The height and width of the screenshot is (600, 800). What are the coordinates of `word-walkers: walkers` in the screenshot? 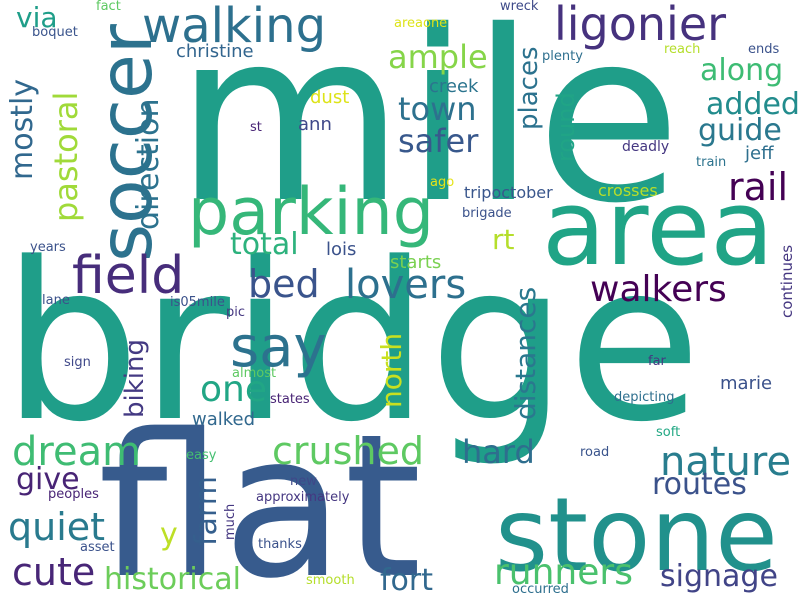 It's located at (658, 289).